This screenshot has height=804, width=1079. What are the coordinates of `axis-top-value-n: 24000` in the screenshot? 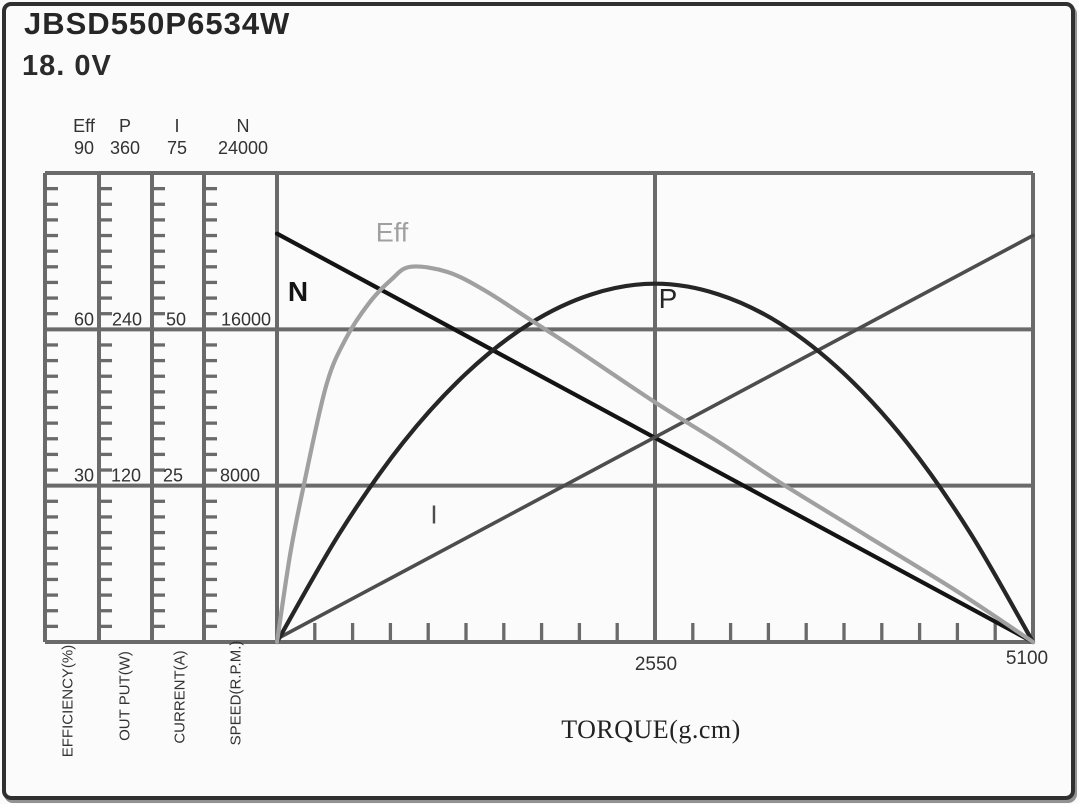 It's located at (243, 148).